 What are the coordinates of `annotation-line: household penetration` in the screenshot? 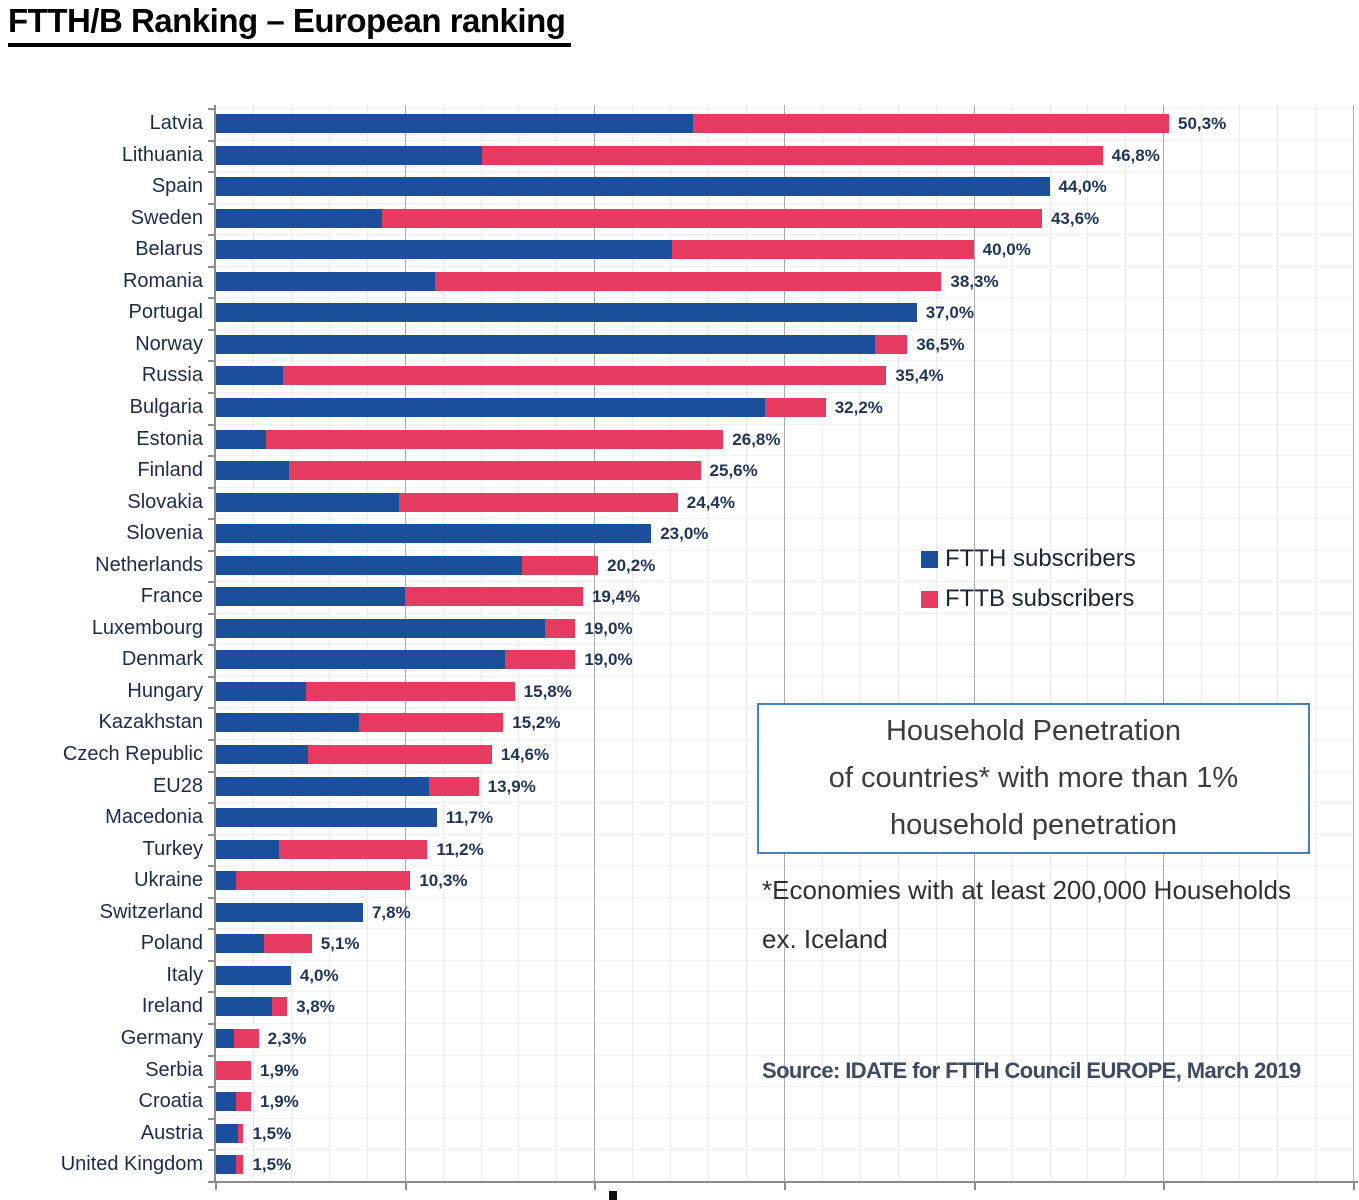 It's located at (1033, 825).